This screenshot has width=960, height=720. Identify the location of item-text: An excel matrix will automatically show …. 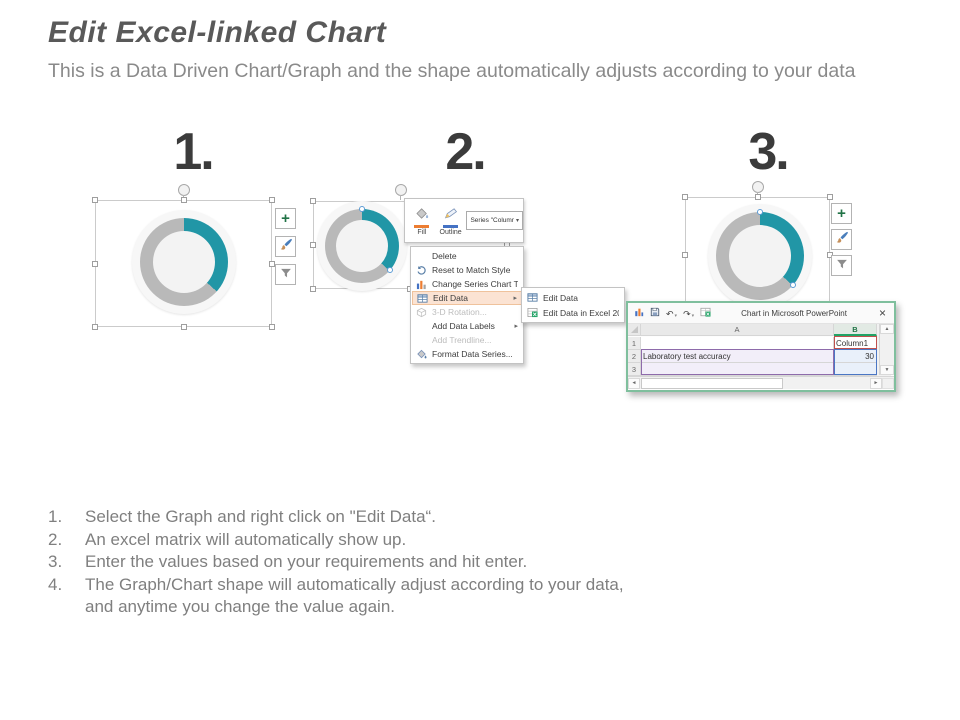
(246, 539).